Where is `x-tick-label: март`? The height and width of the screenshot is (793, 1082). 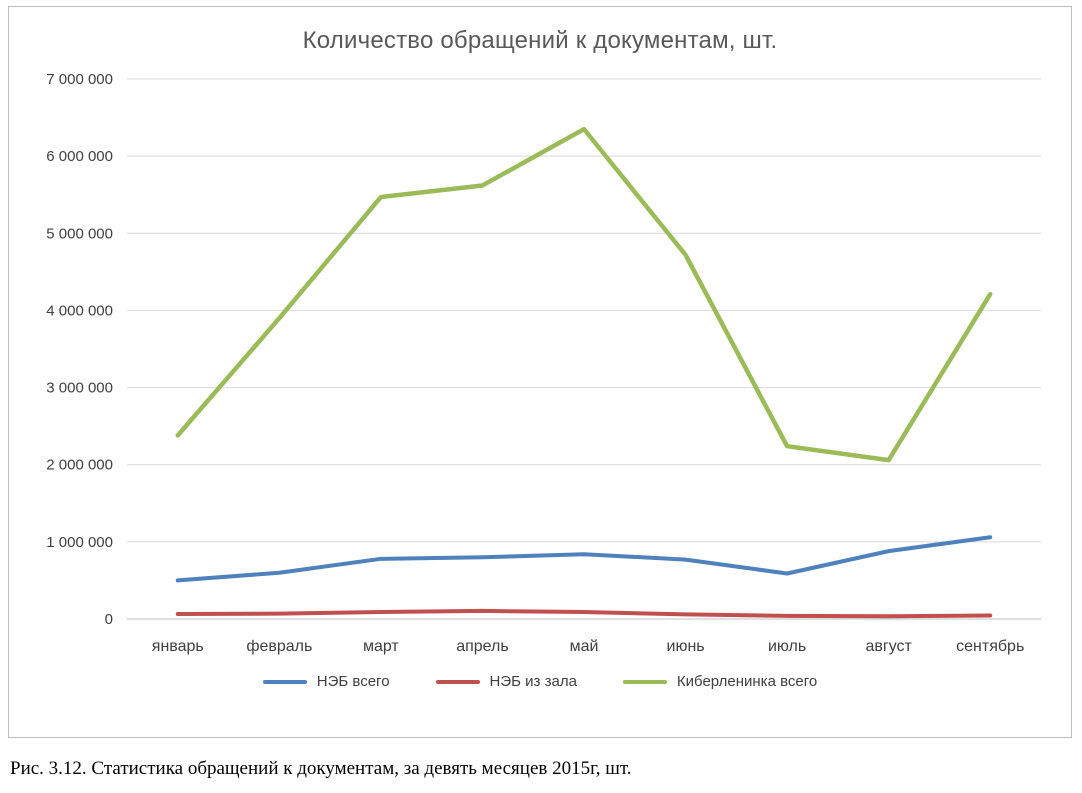
x-tick-label: март is located at coordinates (381, 646).